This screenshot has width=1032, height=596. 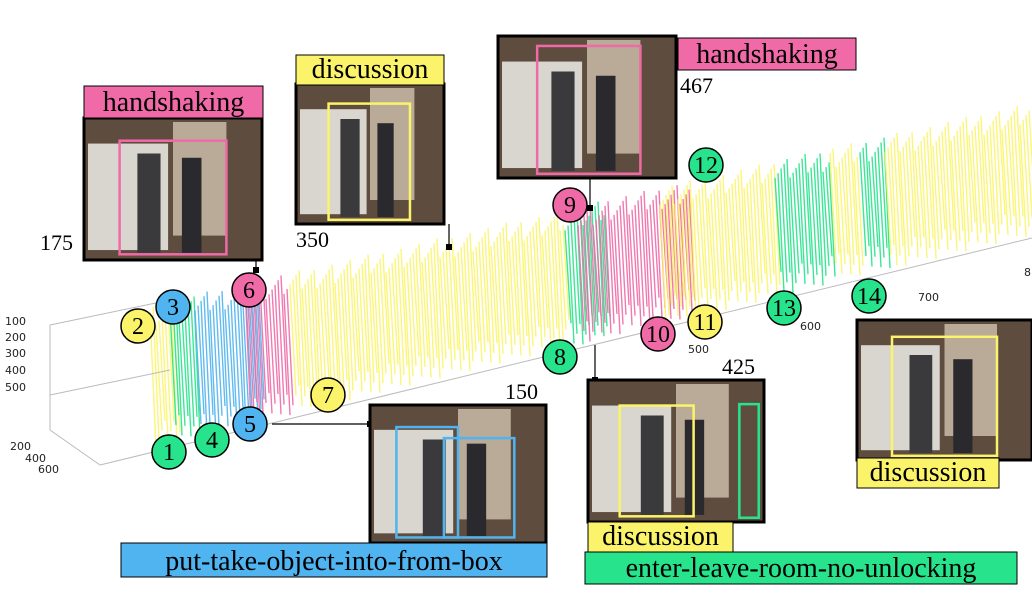 I want to click on activity-label: enter-leave-room-no-unlocking, so click(x=801, y=568).